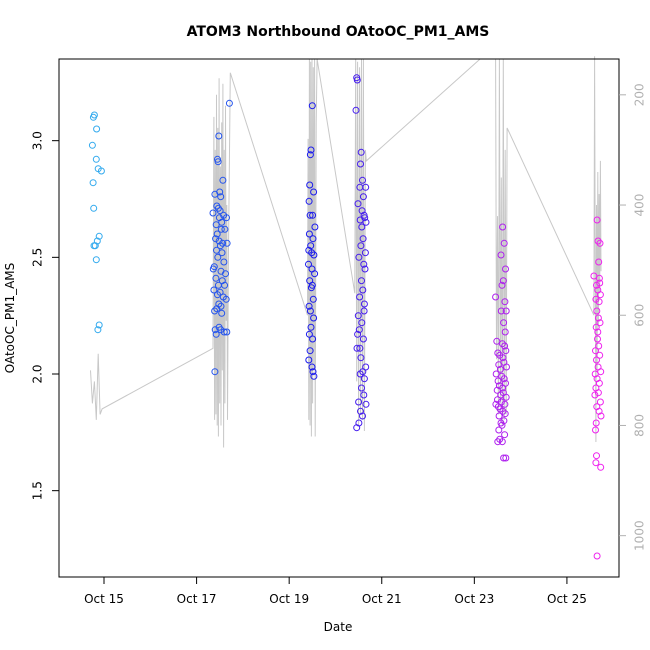 The height and width of the screenshot is (650, 650). I want to click on chart-title: ATOM3 Northbound OAtoOC_PM1_AMS, so click(338, 32).